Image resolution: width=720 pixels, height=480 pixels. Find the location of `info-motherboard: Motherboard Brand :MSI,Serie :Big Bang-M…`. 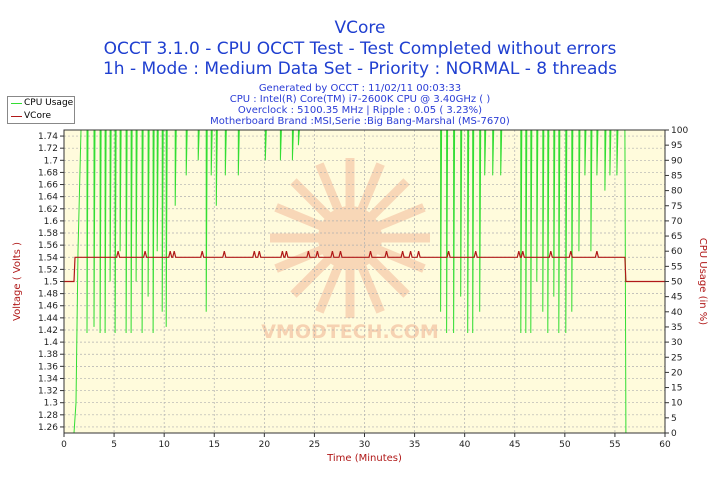

info-motherboard: Motherboard Brand :MSI,Serie :Big Bang-M… is located at coordinates (360, 121).